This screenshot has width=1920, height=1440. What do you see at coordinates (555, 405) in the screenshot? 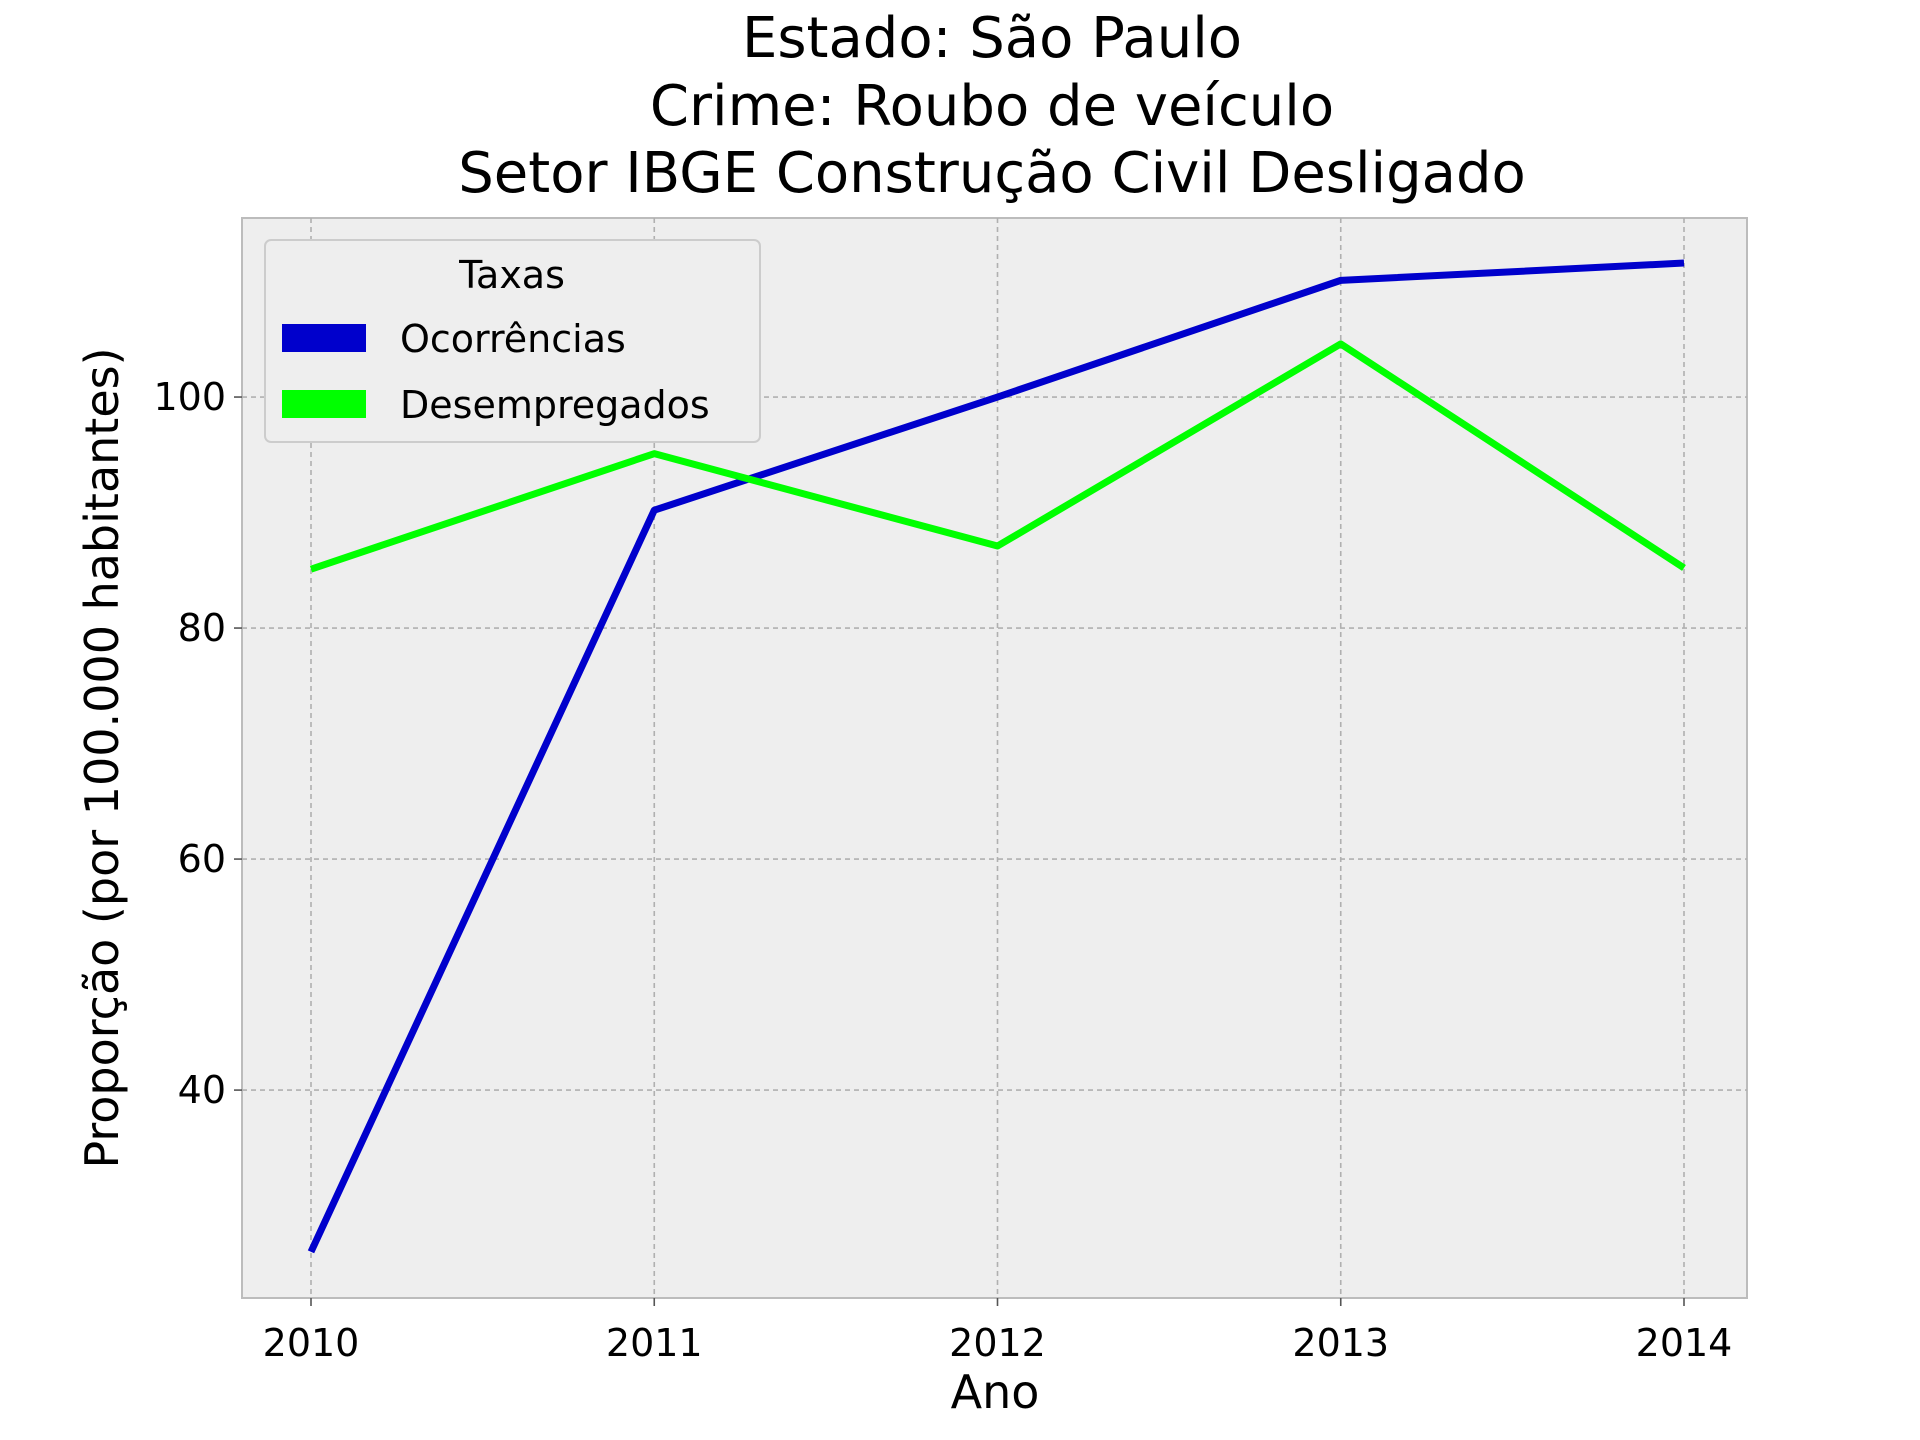
I see `legend-label-desempregados: Desempregados` at bounding box center [555, 405].